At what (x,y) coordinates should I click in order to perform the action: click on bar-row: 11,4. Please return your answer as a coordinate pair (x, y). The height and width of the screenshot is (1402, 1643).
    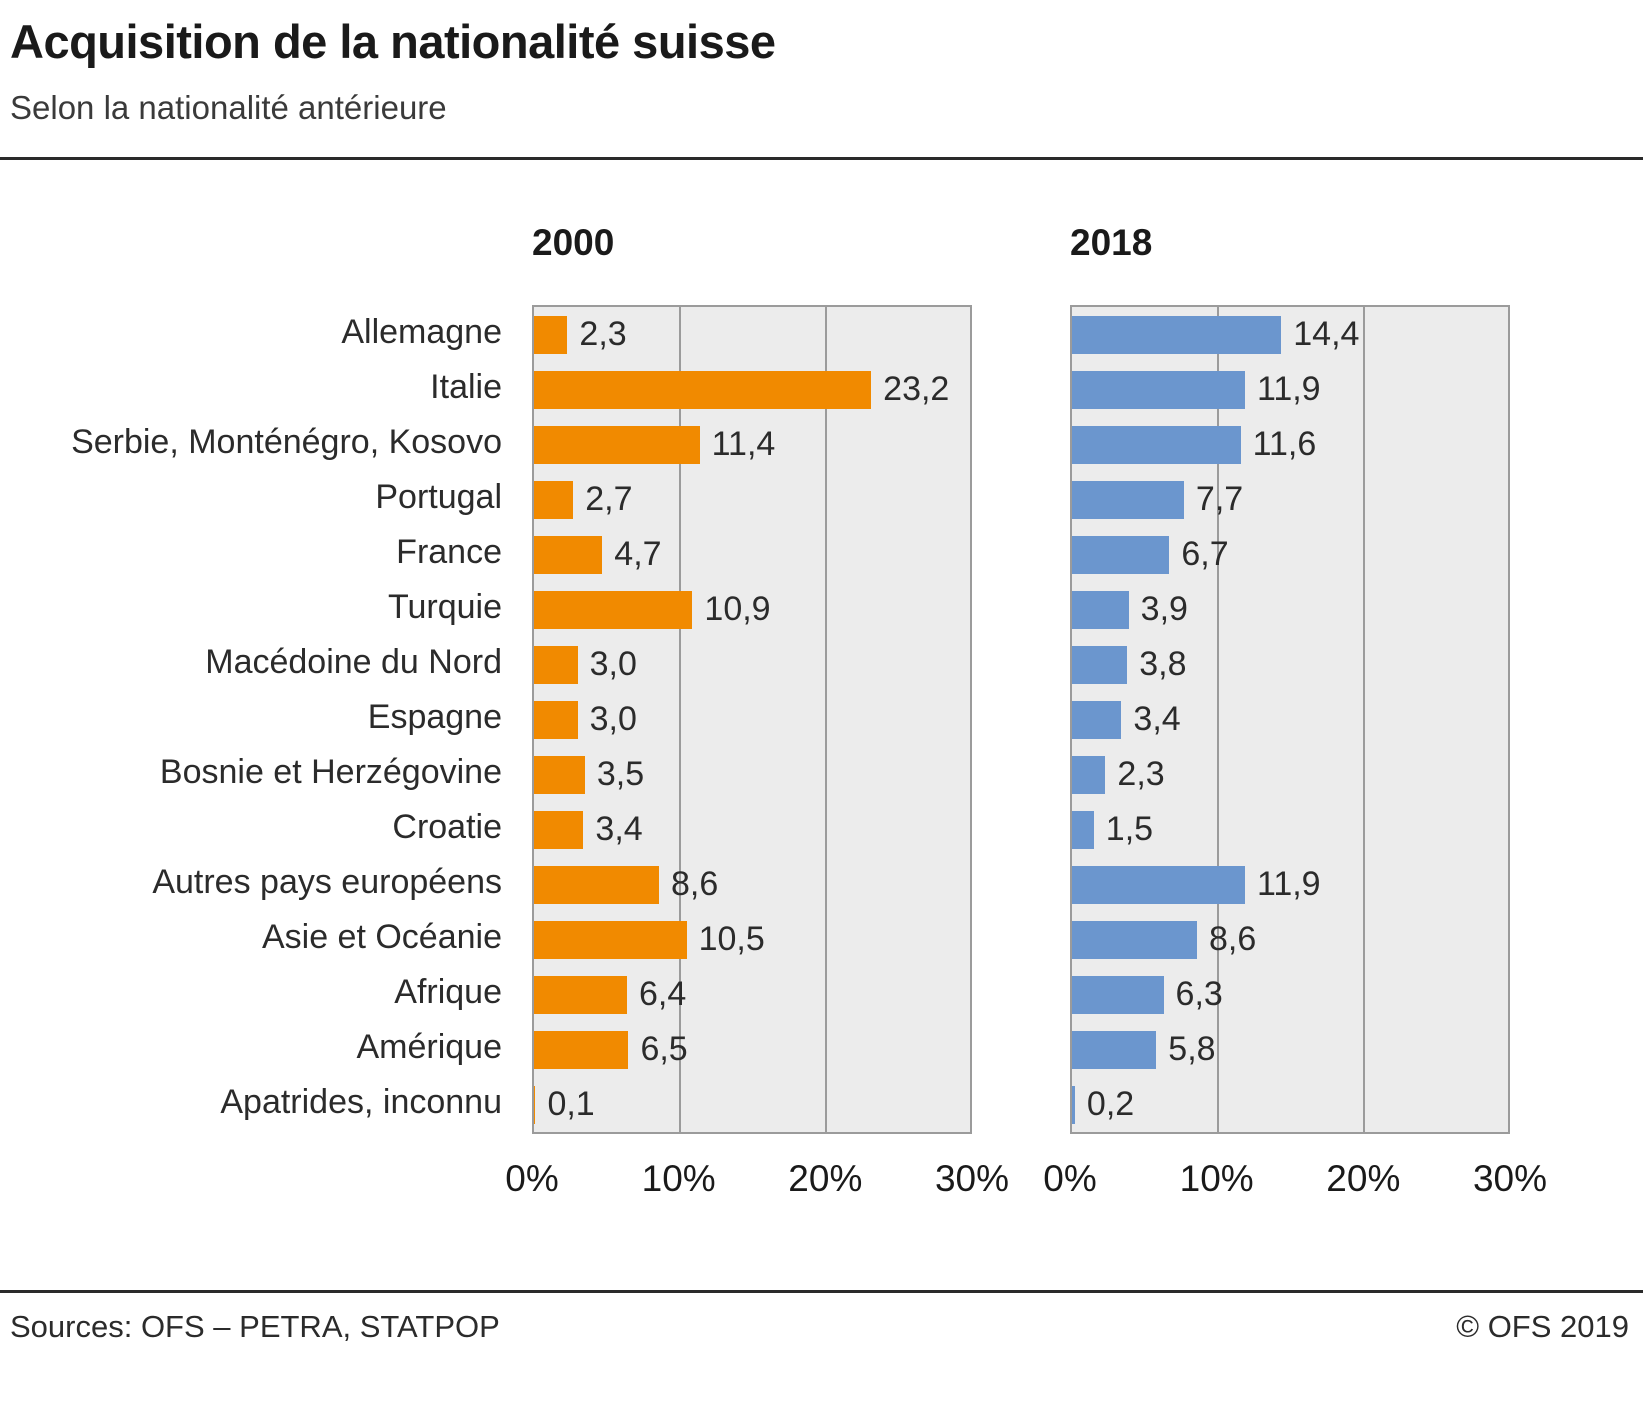
    Looking at the image, I should click on (752, 444).